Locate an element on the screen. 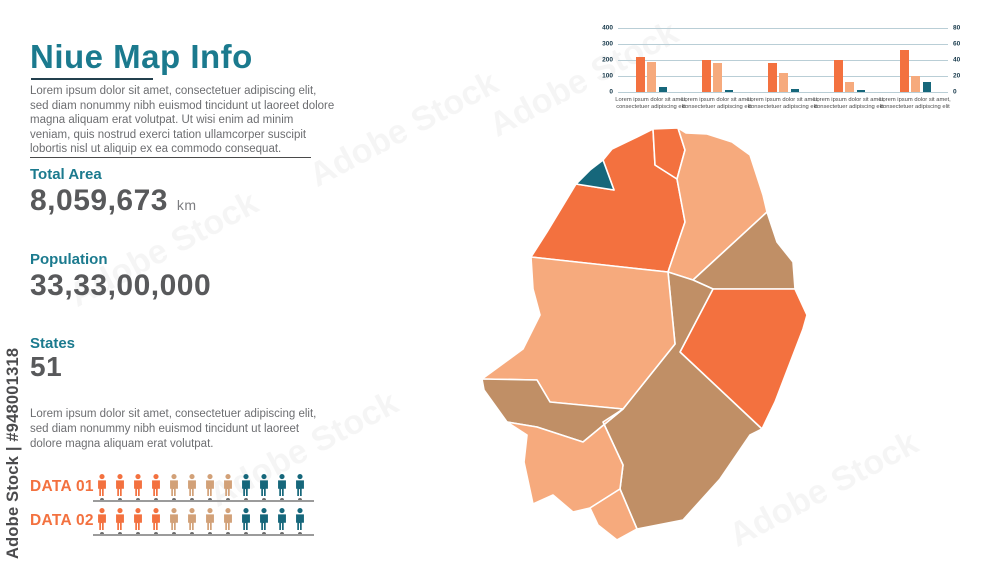  right-axis-tick: 40 is located at coordinates (957, 60).